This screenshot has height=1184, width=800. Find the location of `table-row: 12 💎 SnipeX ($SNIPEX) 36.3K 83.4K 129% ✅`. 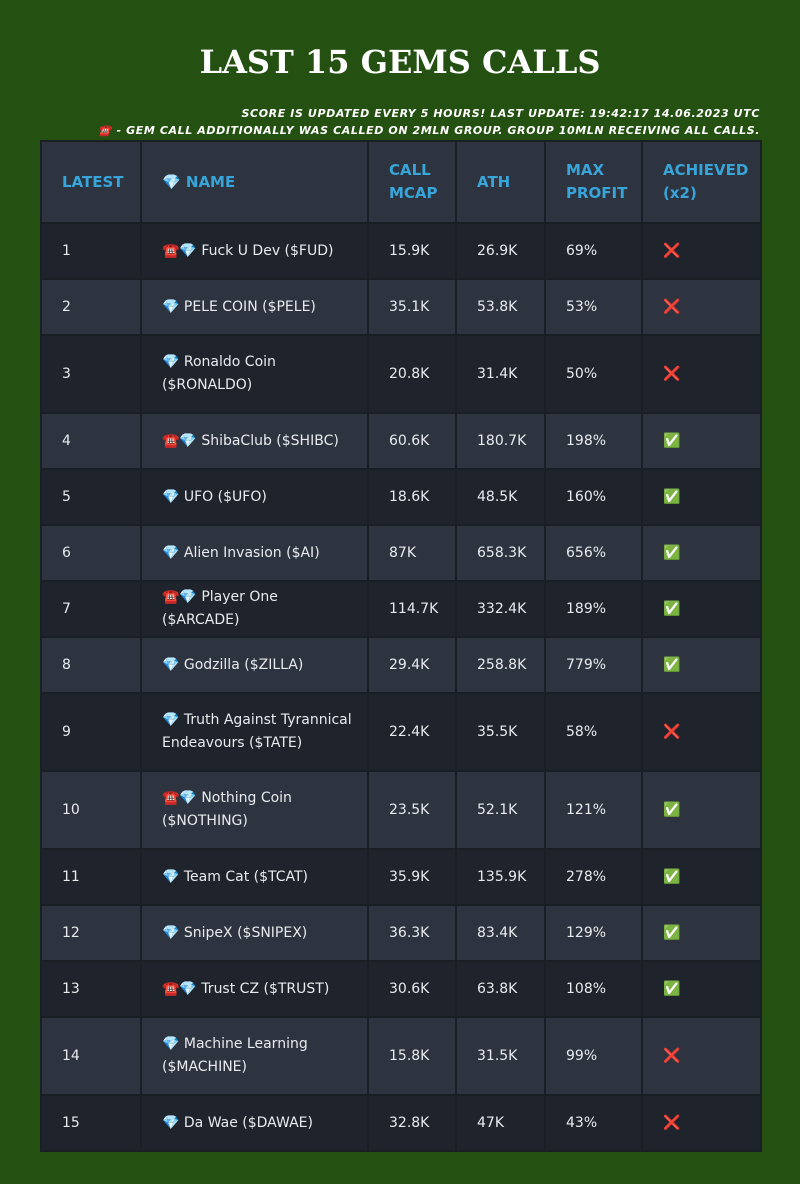

table-row: 12 💎 SnipeX ($SNIPEX) 36.3K 83.4K 129% ✅ is located at coordinates (401, 933).